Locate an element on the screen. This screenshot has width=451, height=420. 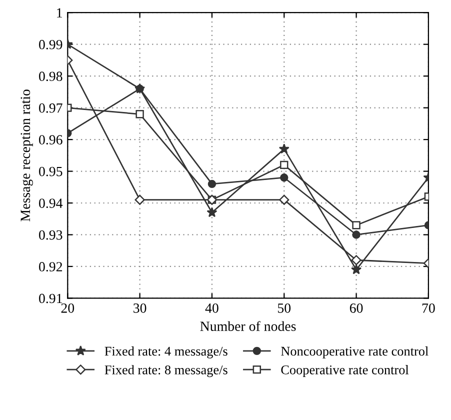
y-axis-title: Message reception ratio is located at coordinates (26, 156).